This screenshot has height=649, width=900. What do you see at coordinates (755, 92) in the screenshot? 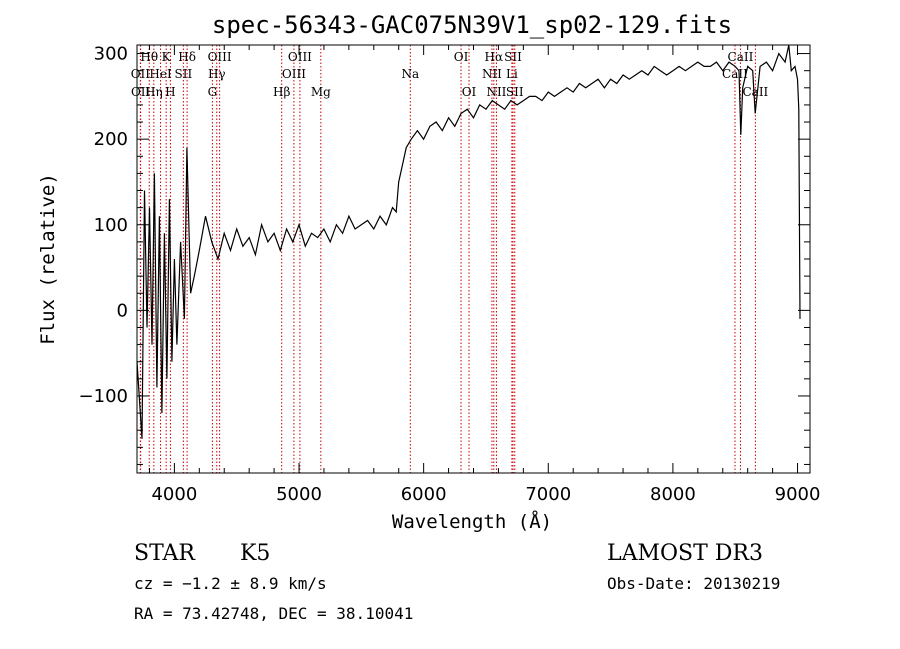
I see `spectral-line-label-27: CaII` at bounding box center [755, 92].